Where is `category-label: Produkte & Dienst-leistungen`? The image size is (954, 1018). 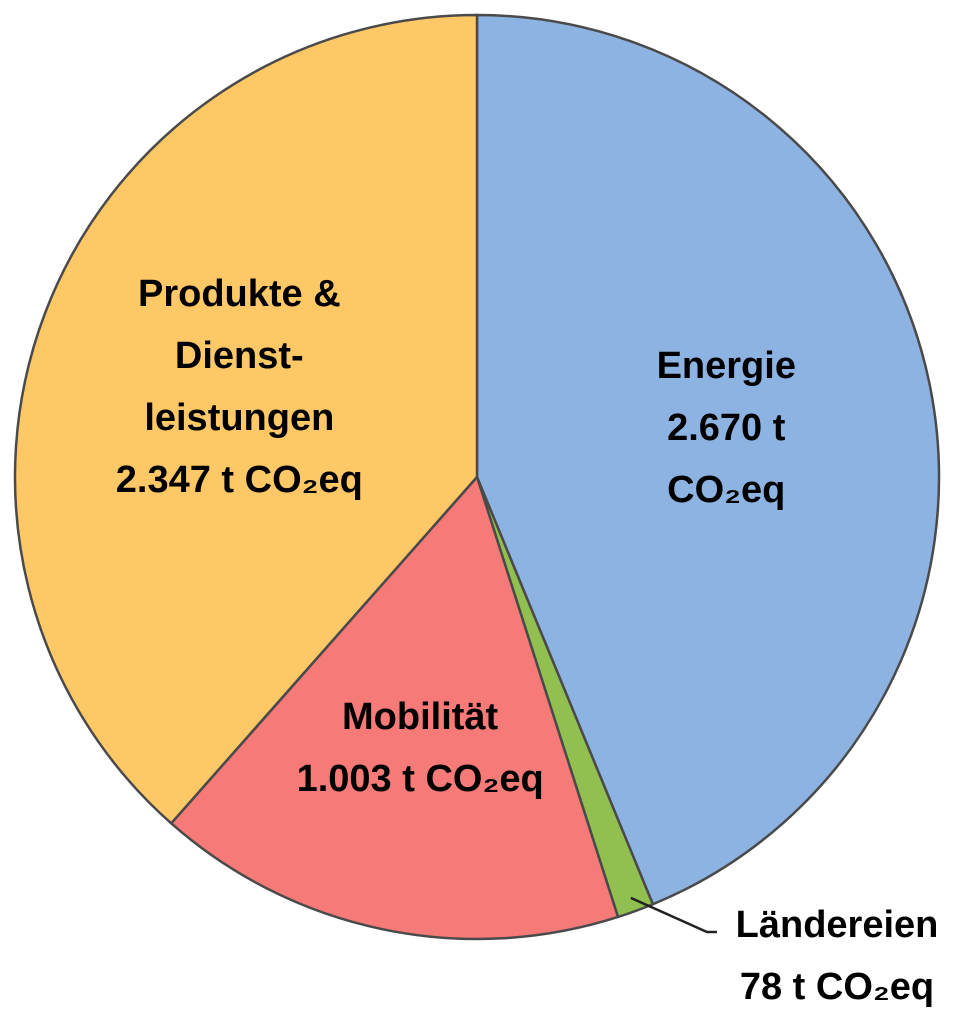 category-label: Produkte & Dienst-leistungen is located at coordinates (239, 356).